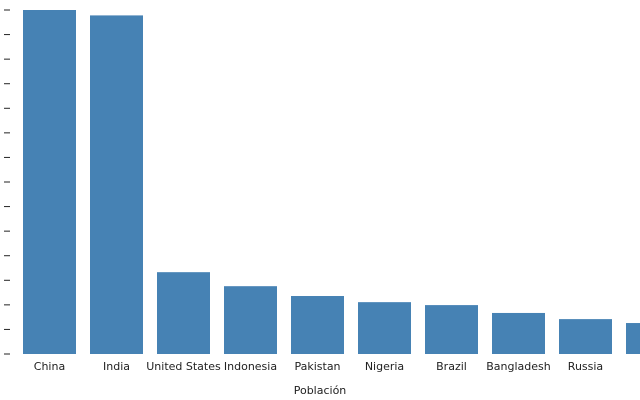  I want to click on x-tick-label: Russia, so click(585, 366).